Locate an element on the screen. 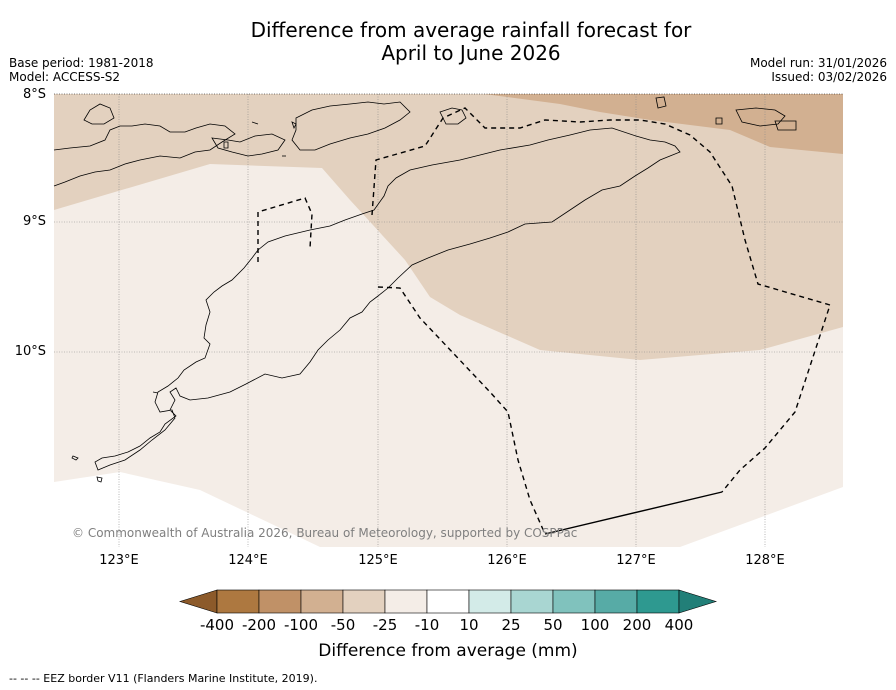 This screenshot has width=896, height=690. lat-label-8s: 8°S is located at coordinates (34, 94).